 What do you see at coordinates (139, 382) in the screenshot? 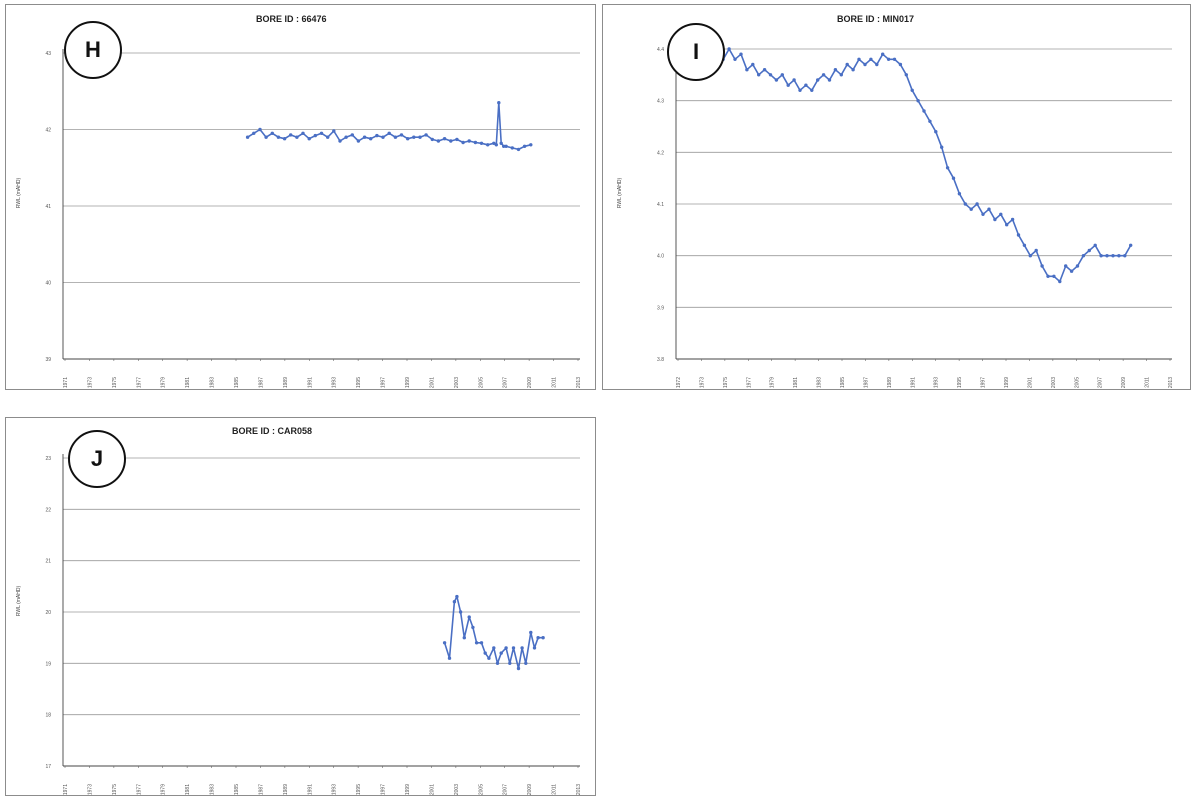
I see `x-tick-label-h: 1977` at bounding box center [139, 382].